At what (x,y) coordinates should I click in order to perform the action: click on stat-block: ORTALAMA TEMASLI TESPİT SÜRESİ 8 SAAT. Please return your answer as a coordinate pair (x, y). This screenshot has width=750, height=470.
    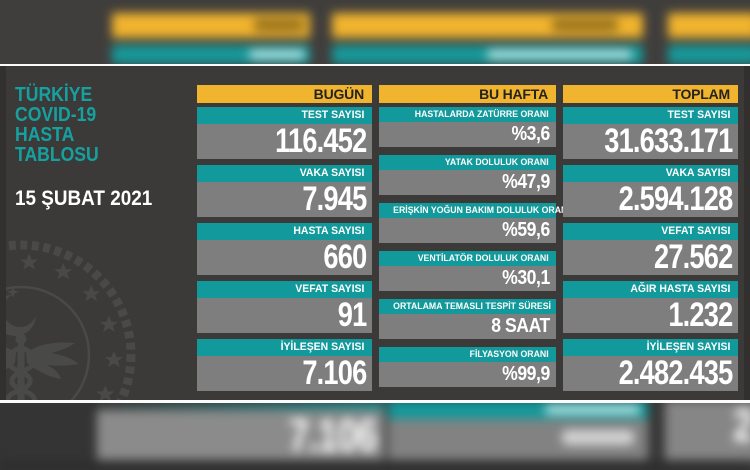
    Looking at the image, I should click on (467, 319).